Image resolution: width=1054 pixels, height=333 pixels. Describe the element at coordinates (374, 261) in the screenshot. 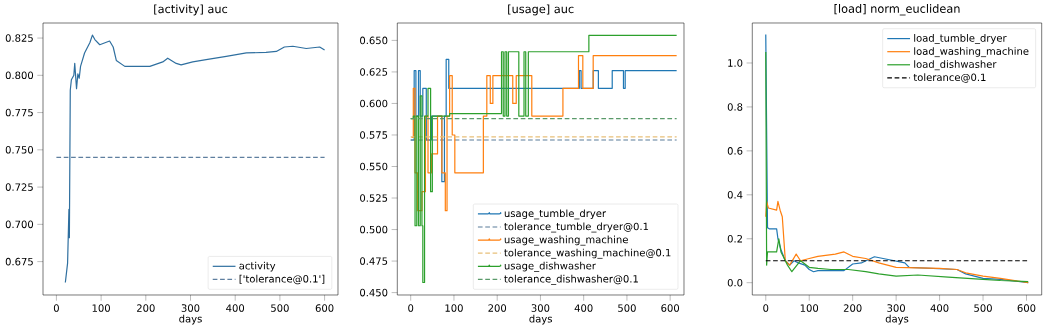

I see `y-tick-label: 0.475` at that location.